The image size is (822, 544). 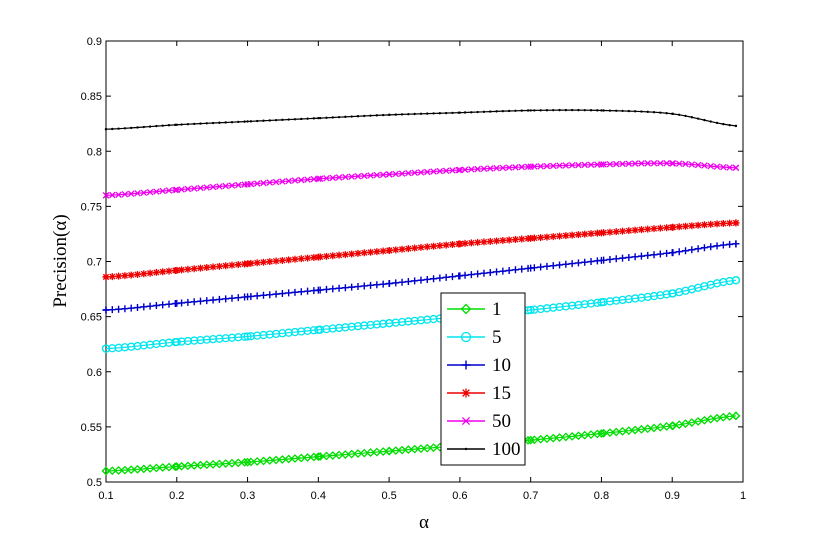 I want to click on x-tick-label: 0.5, so click(x=388, y=496).